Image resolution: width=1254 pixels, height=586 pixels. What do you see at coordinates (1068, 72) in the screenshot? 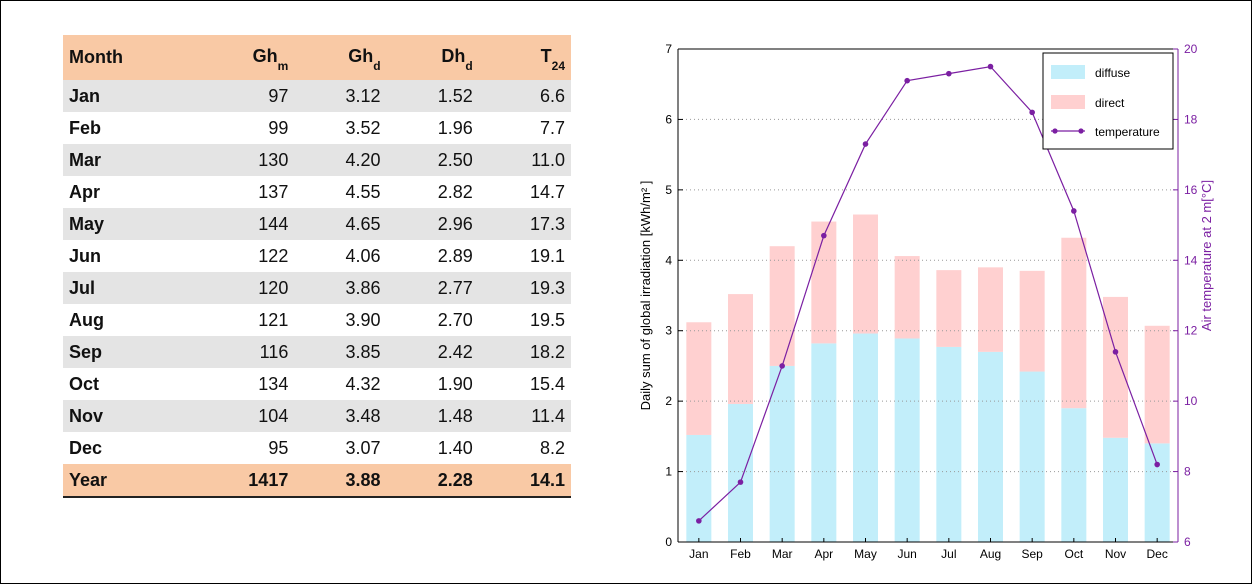
I see `legend-swatch-diffuse` at bounding box center [1068, 72].